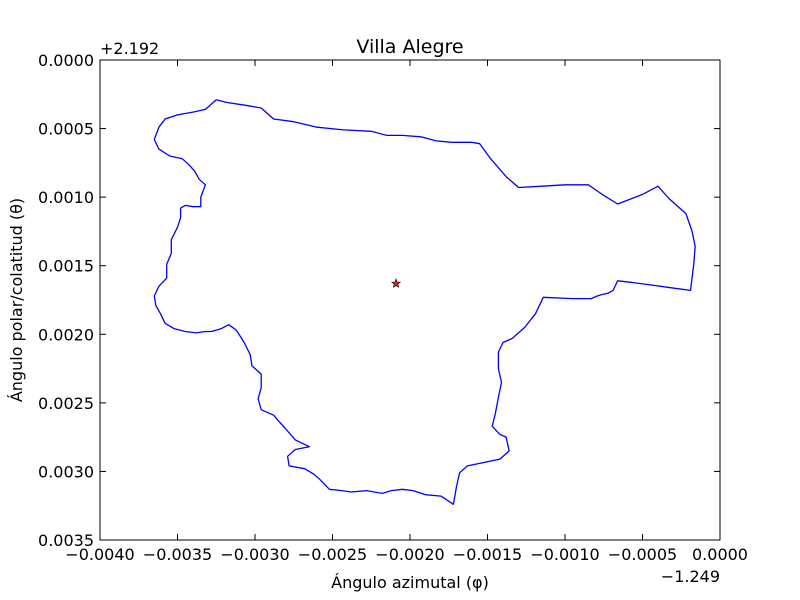  I want to click on x-tick-label: −0.0015, so click(487, 554).